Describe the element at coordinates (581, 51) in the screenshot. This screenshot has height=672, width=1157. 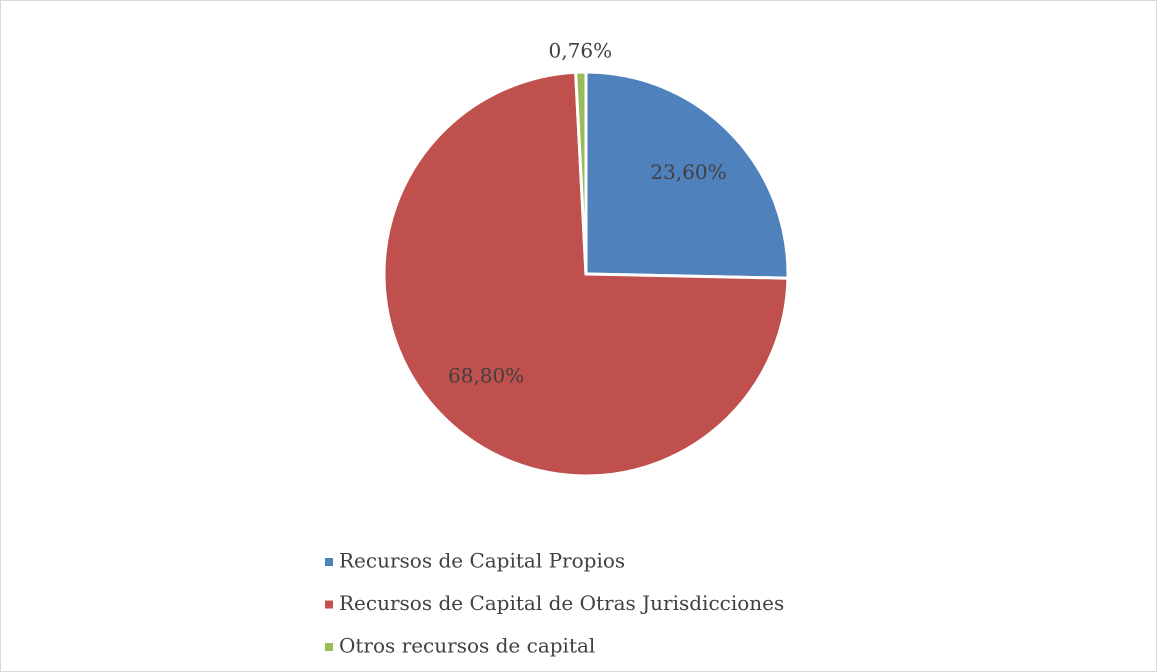
I see `data-label: 0,76%` at that location.